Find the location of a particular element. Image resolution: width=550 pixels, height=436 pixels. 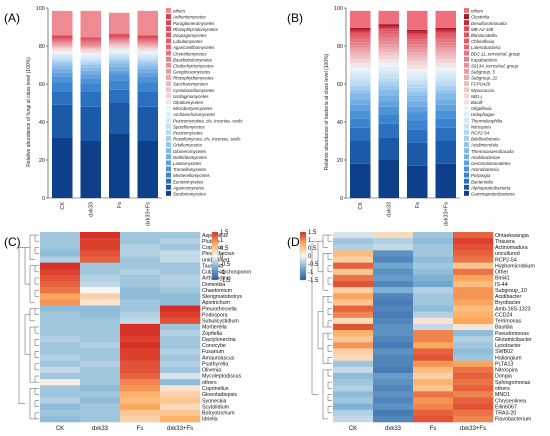

legend-label: Gammaproteobacteria is located at coordinates (493, 193).